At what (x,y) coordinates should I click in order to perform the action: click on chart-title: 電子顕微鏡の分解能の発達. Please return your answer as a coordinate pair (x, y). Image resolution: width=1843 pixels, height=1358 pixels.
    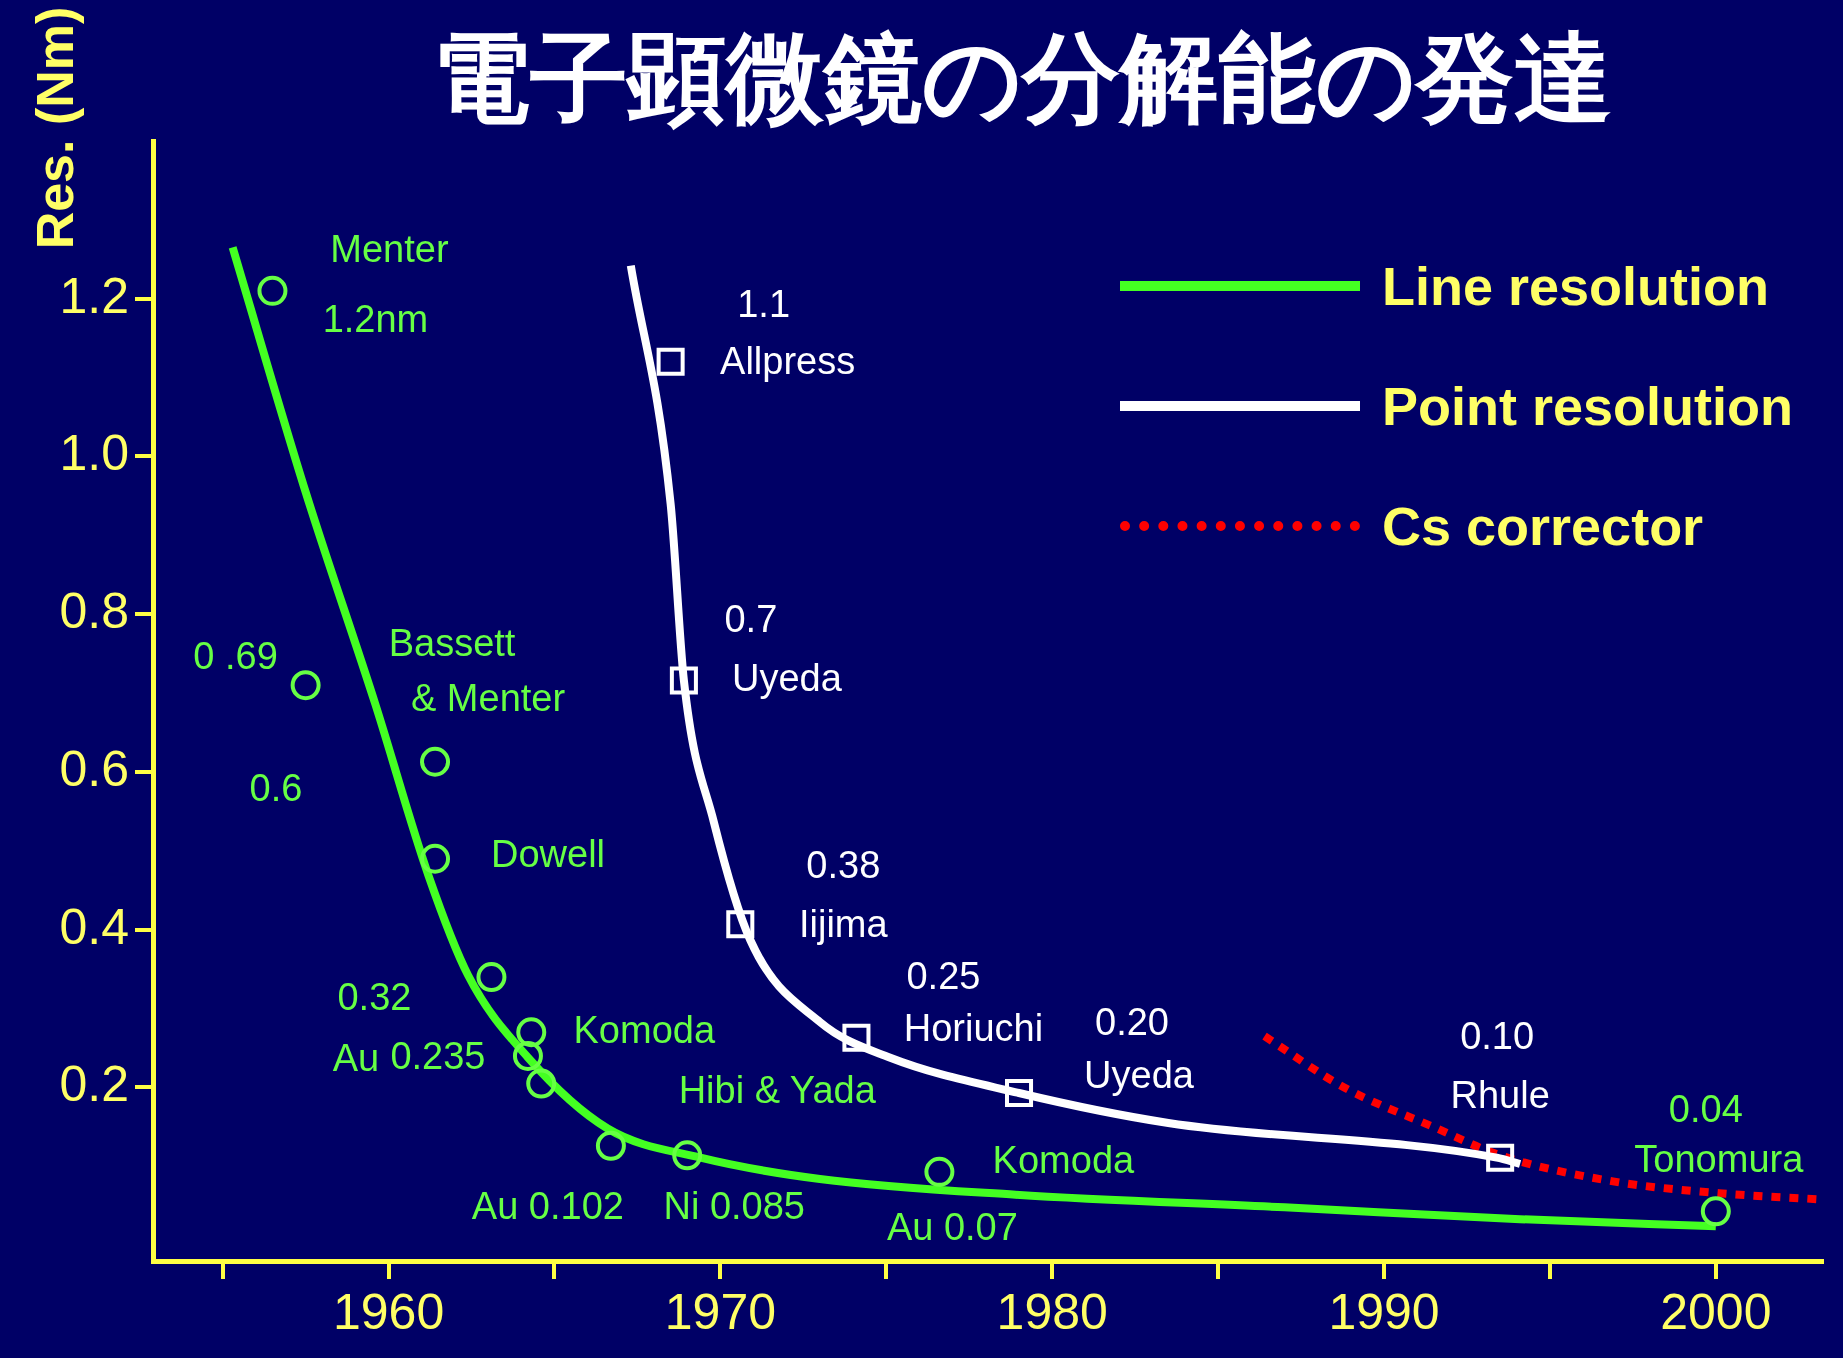
    Looking at the image, I should click on (1021, 78).